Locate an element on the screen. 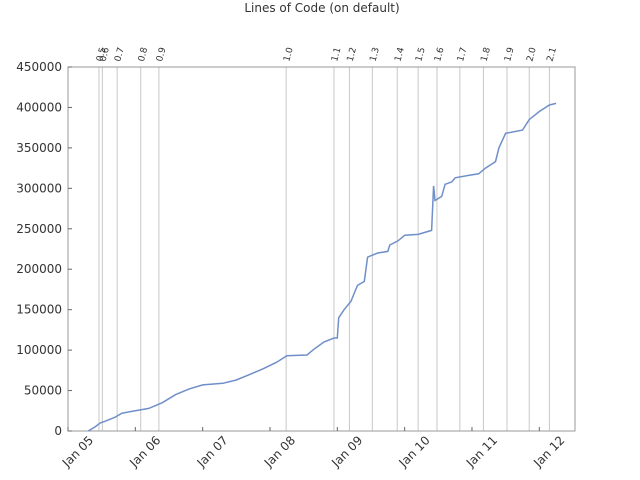 Image resolution: width=640 pixels, height=480 pixels. release-label: 1.6 is located at coordinates (439, 54).